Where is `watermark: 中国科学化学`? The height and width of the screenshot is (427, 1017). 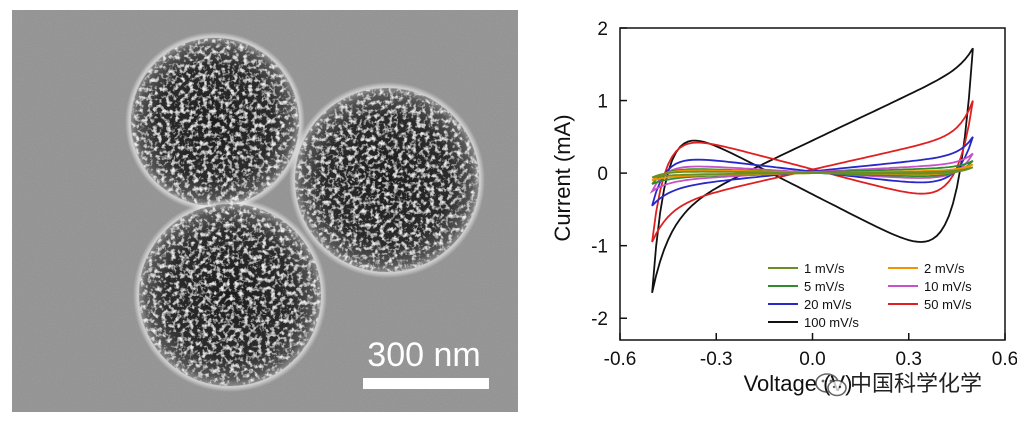 watermark: 中国科学化学 is located at coordinates (912, 384).